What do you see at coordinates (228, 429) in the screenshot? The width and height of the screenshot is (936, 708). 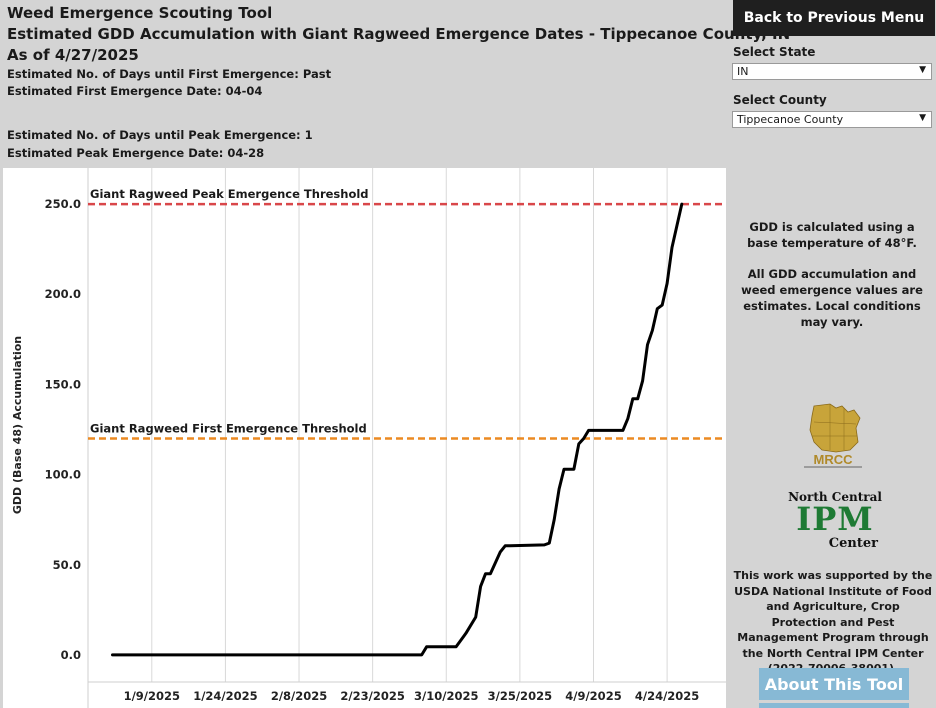 I see `threshold-label: Giant Ragweed First Emergence Threshold` at bounding box center [228, 429].